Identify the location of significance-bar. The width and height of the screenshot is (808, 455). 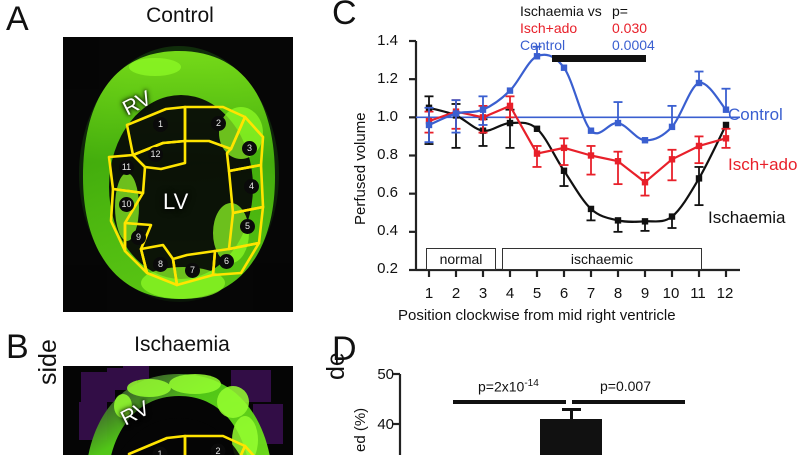
(599, 58).